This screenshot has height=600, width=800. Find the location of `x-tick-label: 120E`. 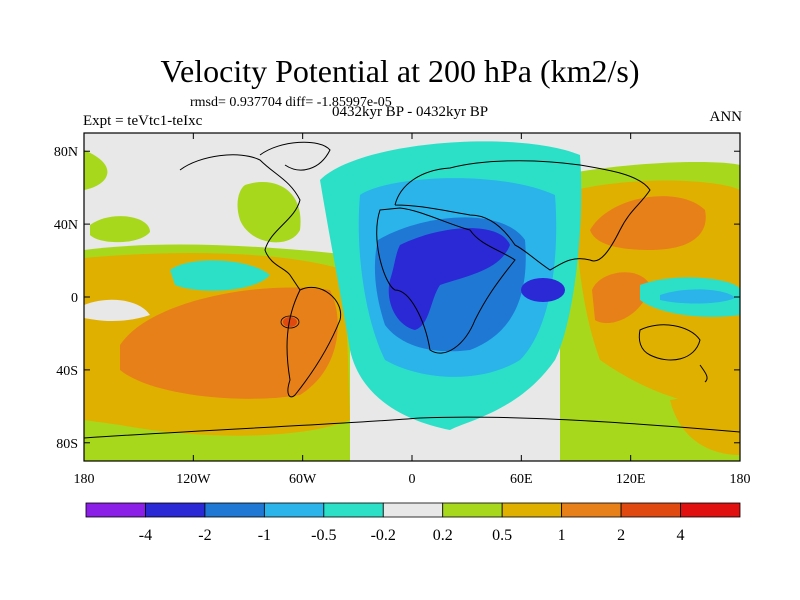

x-tick-label: 120E is located at coordinates (631, 479).